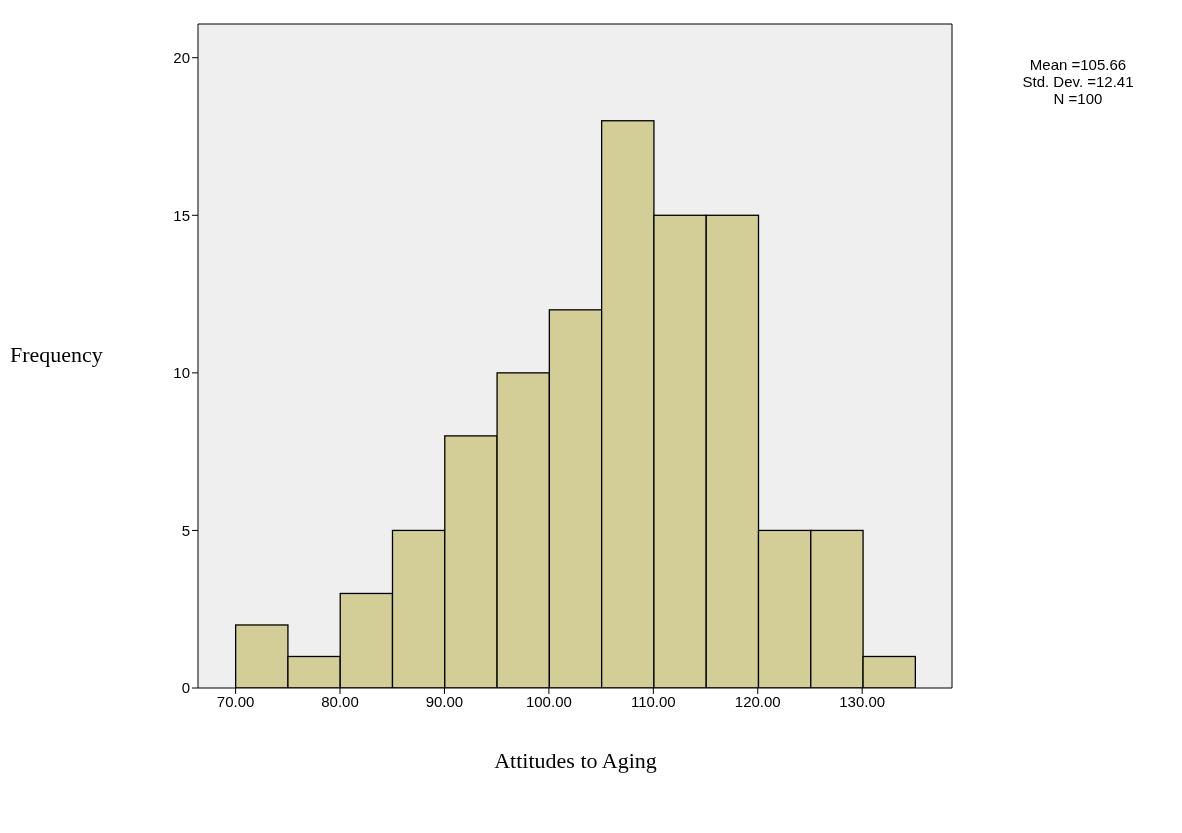 The image size is (1182, 833). What do you see at coordinates (185, 530) in the screenshot?
I see `y-tick-label: 5` at bounding box center [185, 530].